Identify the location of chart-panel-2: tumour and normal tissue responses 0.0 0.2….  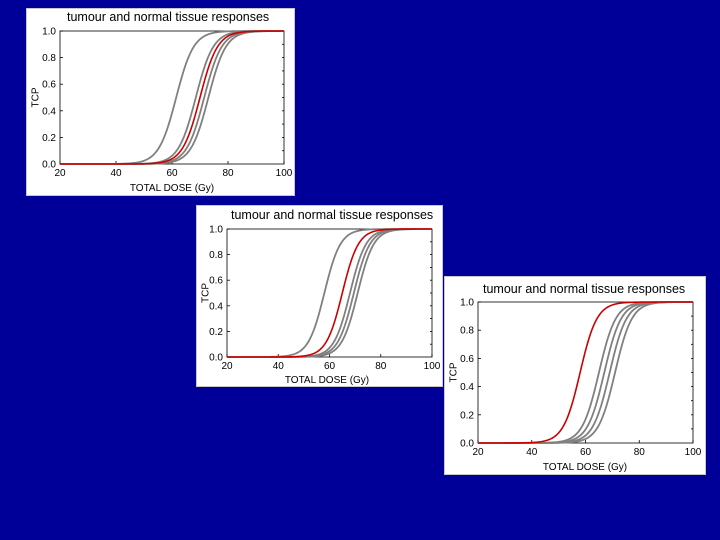
(319, 296).